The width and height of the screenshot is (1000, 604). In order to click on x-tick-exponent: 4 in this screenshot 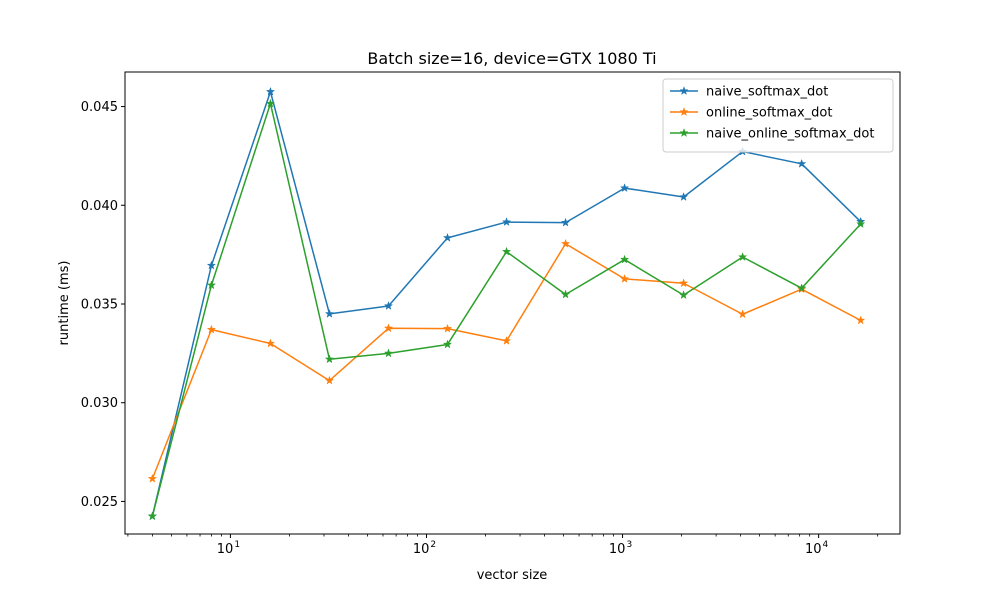, I will do `click(826, 545)`.